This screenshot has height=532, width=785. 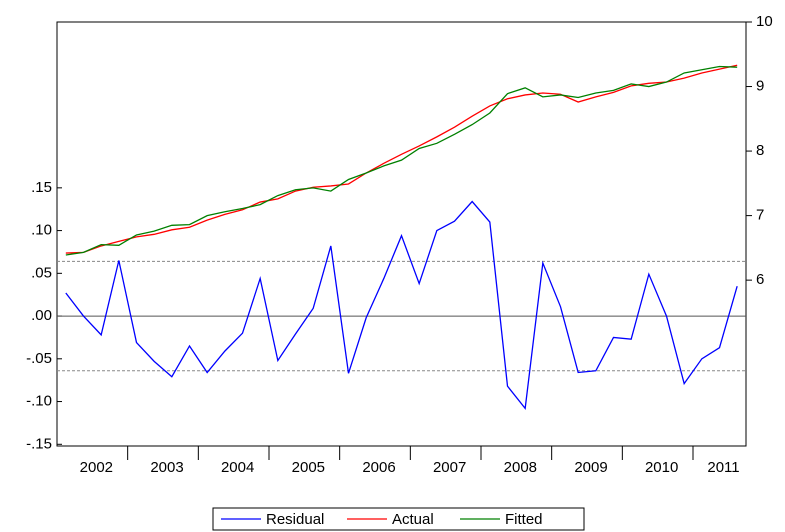 I want to click on x-tick-label: 2008, so click(x=520, y=467).